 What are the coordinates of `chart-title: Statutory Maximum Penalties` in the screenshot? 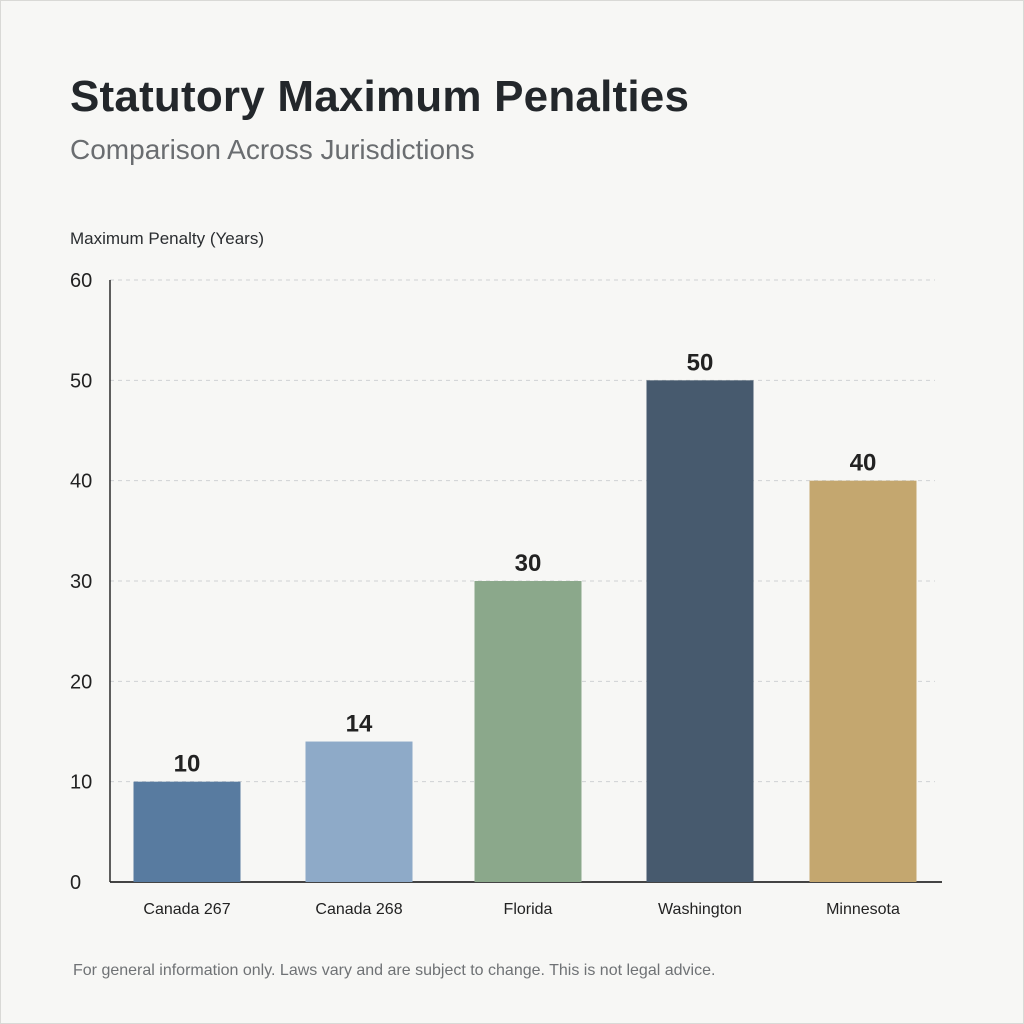 It's located at (380, 96).